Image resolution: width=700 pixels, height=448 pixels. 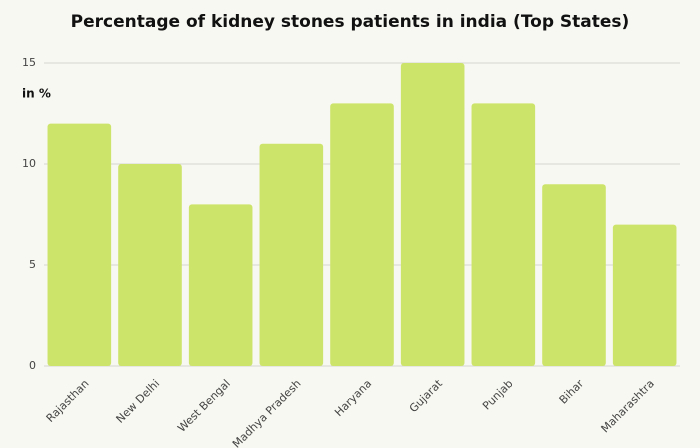 I want to click on y-tick-label: 5, so click(x=32, y=264).